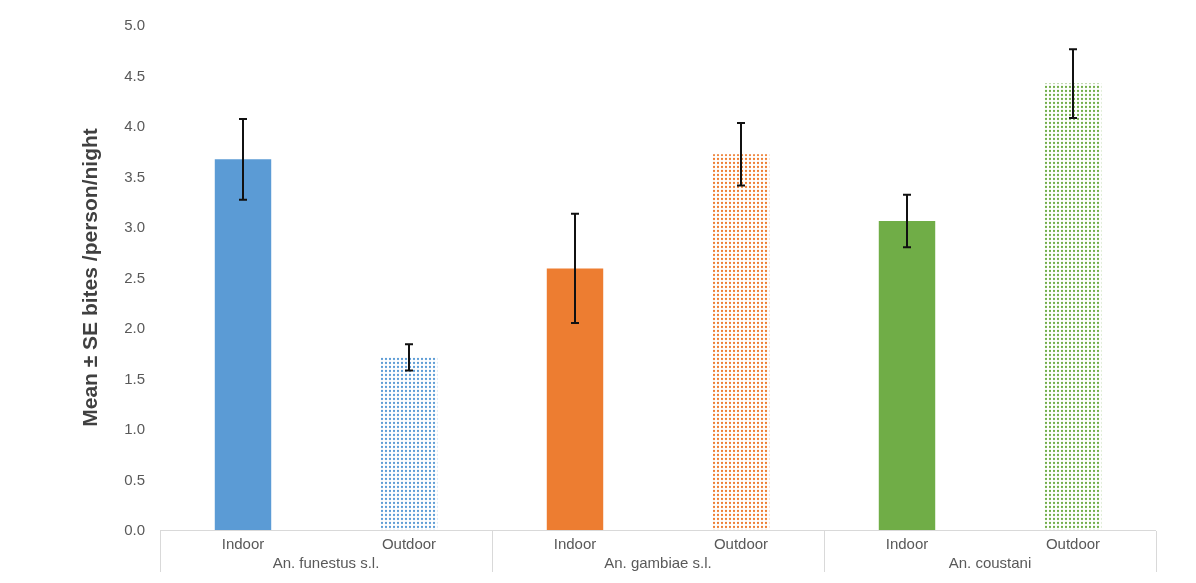 This screenshot has height=583, width=1196. I want to click on y-tick-label: 4.5, so click(134, 75).